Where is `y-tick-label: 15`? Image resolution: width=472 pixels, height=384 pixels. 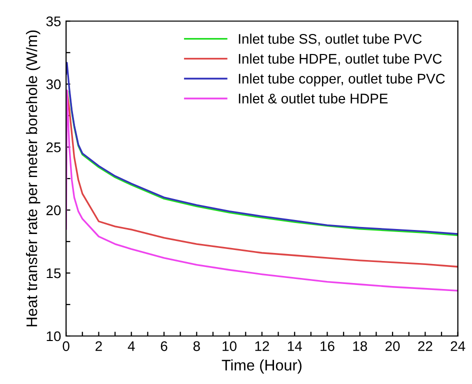 y-tick-label: 15 is located at coordinates (53, 273).